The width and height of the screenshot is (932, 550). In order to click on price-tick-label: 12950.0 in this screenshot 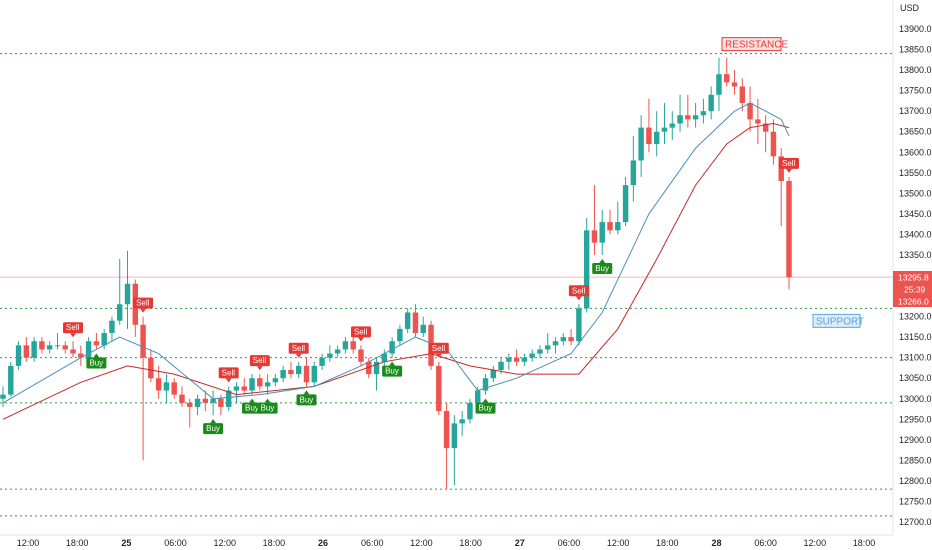, I will do `click(915, 419)`.